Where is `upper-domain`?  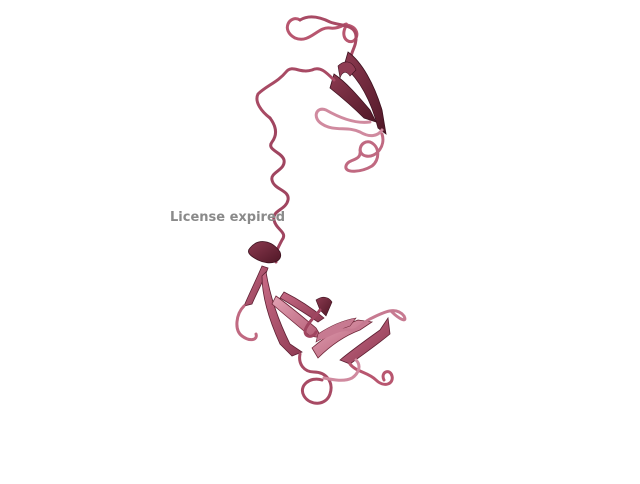
upper-domain is located at coordinates (321, 94).